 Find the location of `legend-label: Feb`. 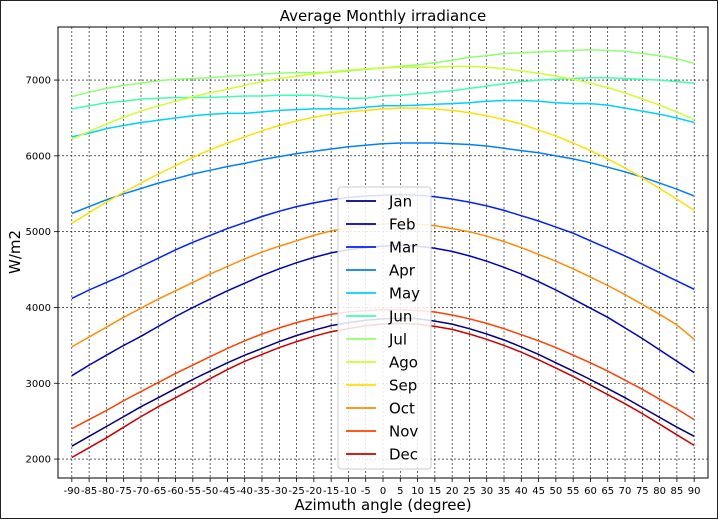

legend-label: Feb is located at coordinates (402, 225).